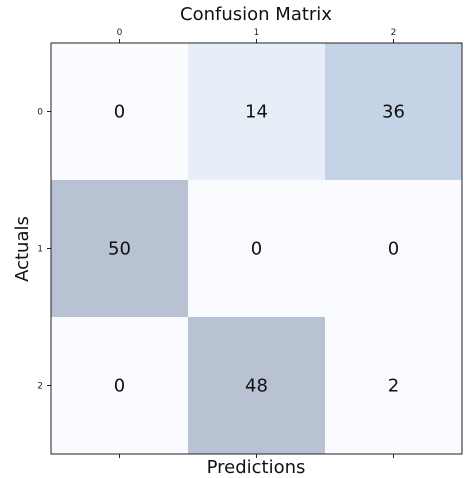 This screenshot has height=478, width=474. I want to click on cell-value-r1-c1: 0, so click(256, 249).